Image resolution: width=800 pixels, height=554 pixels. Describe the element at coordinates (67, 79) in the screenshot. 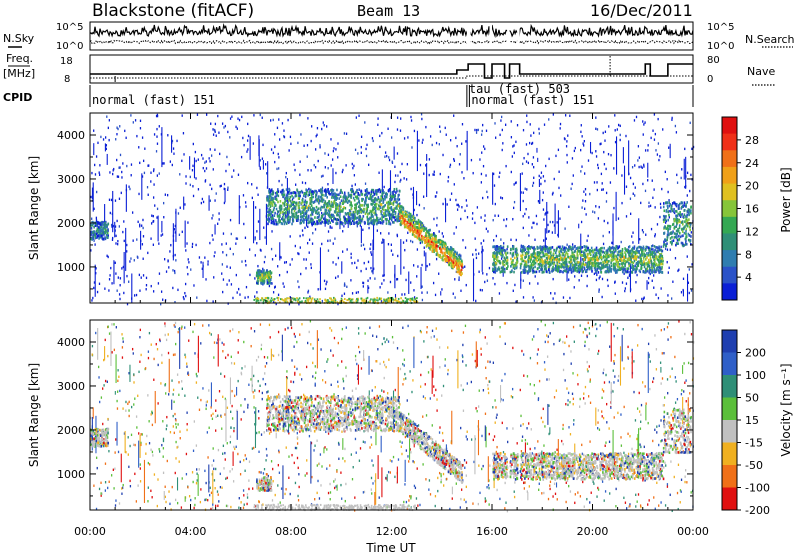

I see `freq-tick-bottom: 8` at that location.